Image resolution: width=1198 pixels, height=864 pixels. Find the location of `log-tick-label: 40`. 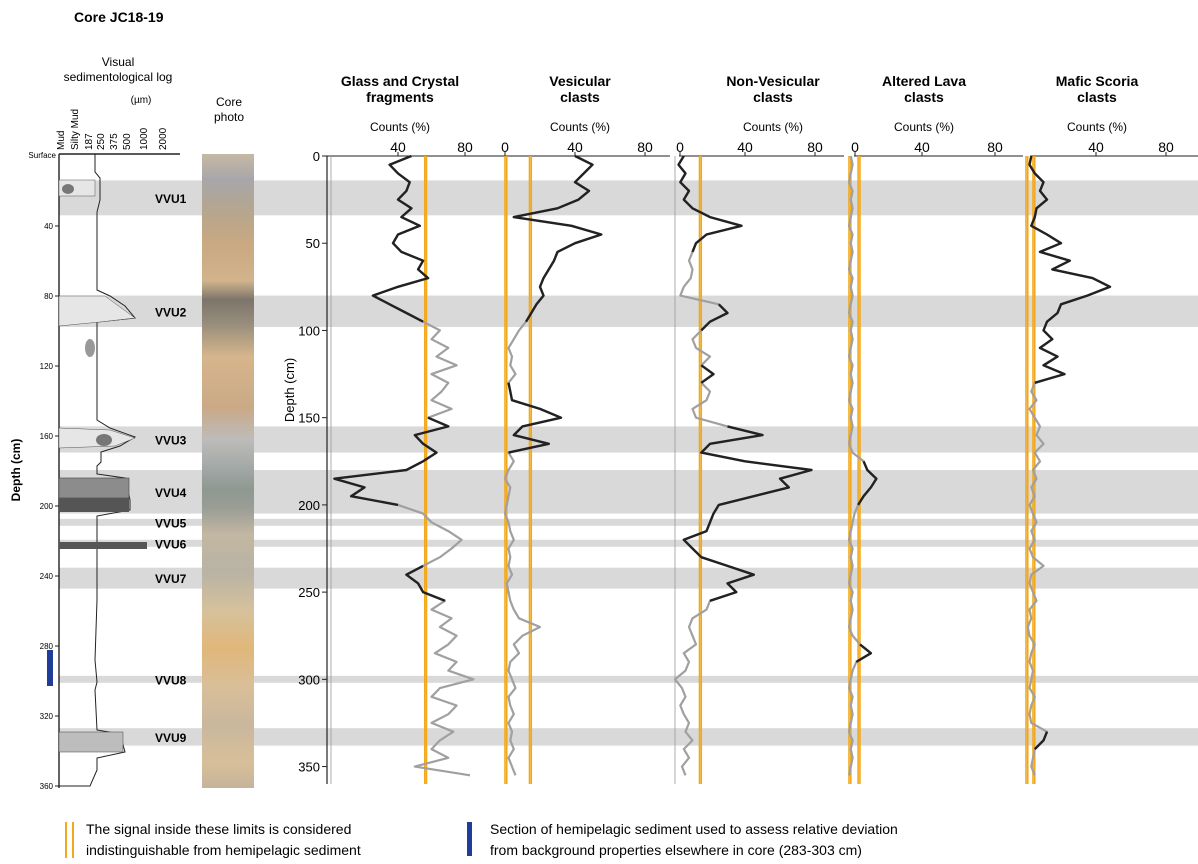

log-tick-label: 40 is located at coordinates (48, 226).